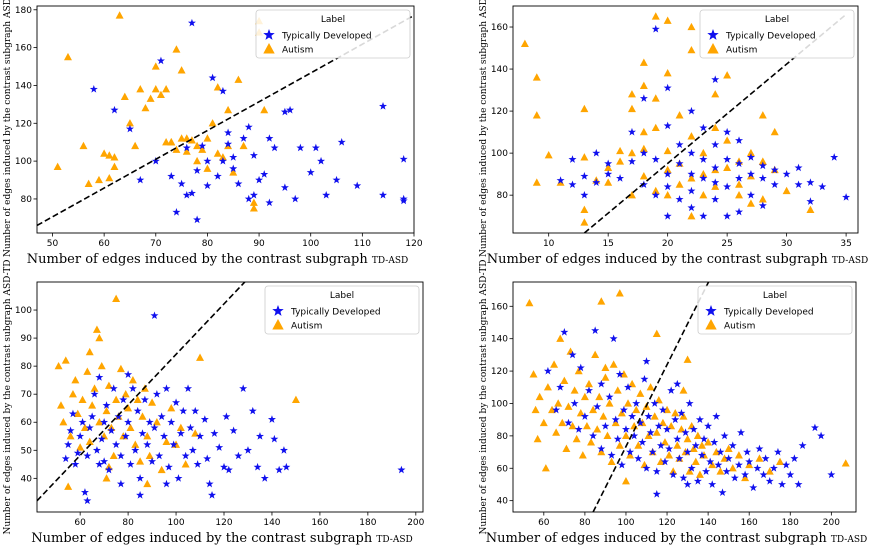 The height and width of the screenshot is (553, 872). What do you see at coordinates (23, 86) in the screenshot?
I see `y-tick-label: 140` at bounding box center [23, 86].